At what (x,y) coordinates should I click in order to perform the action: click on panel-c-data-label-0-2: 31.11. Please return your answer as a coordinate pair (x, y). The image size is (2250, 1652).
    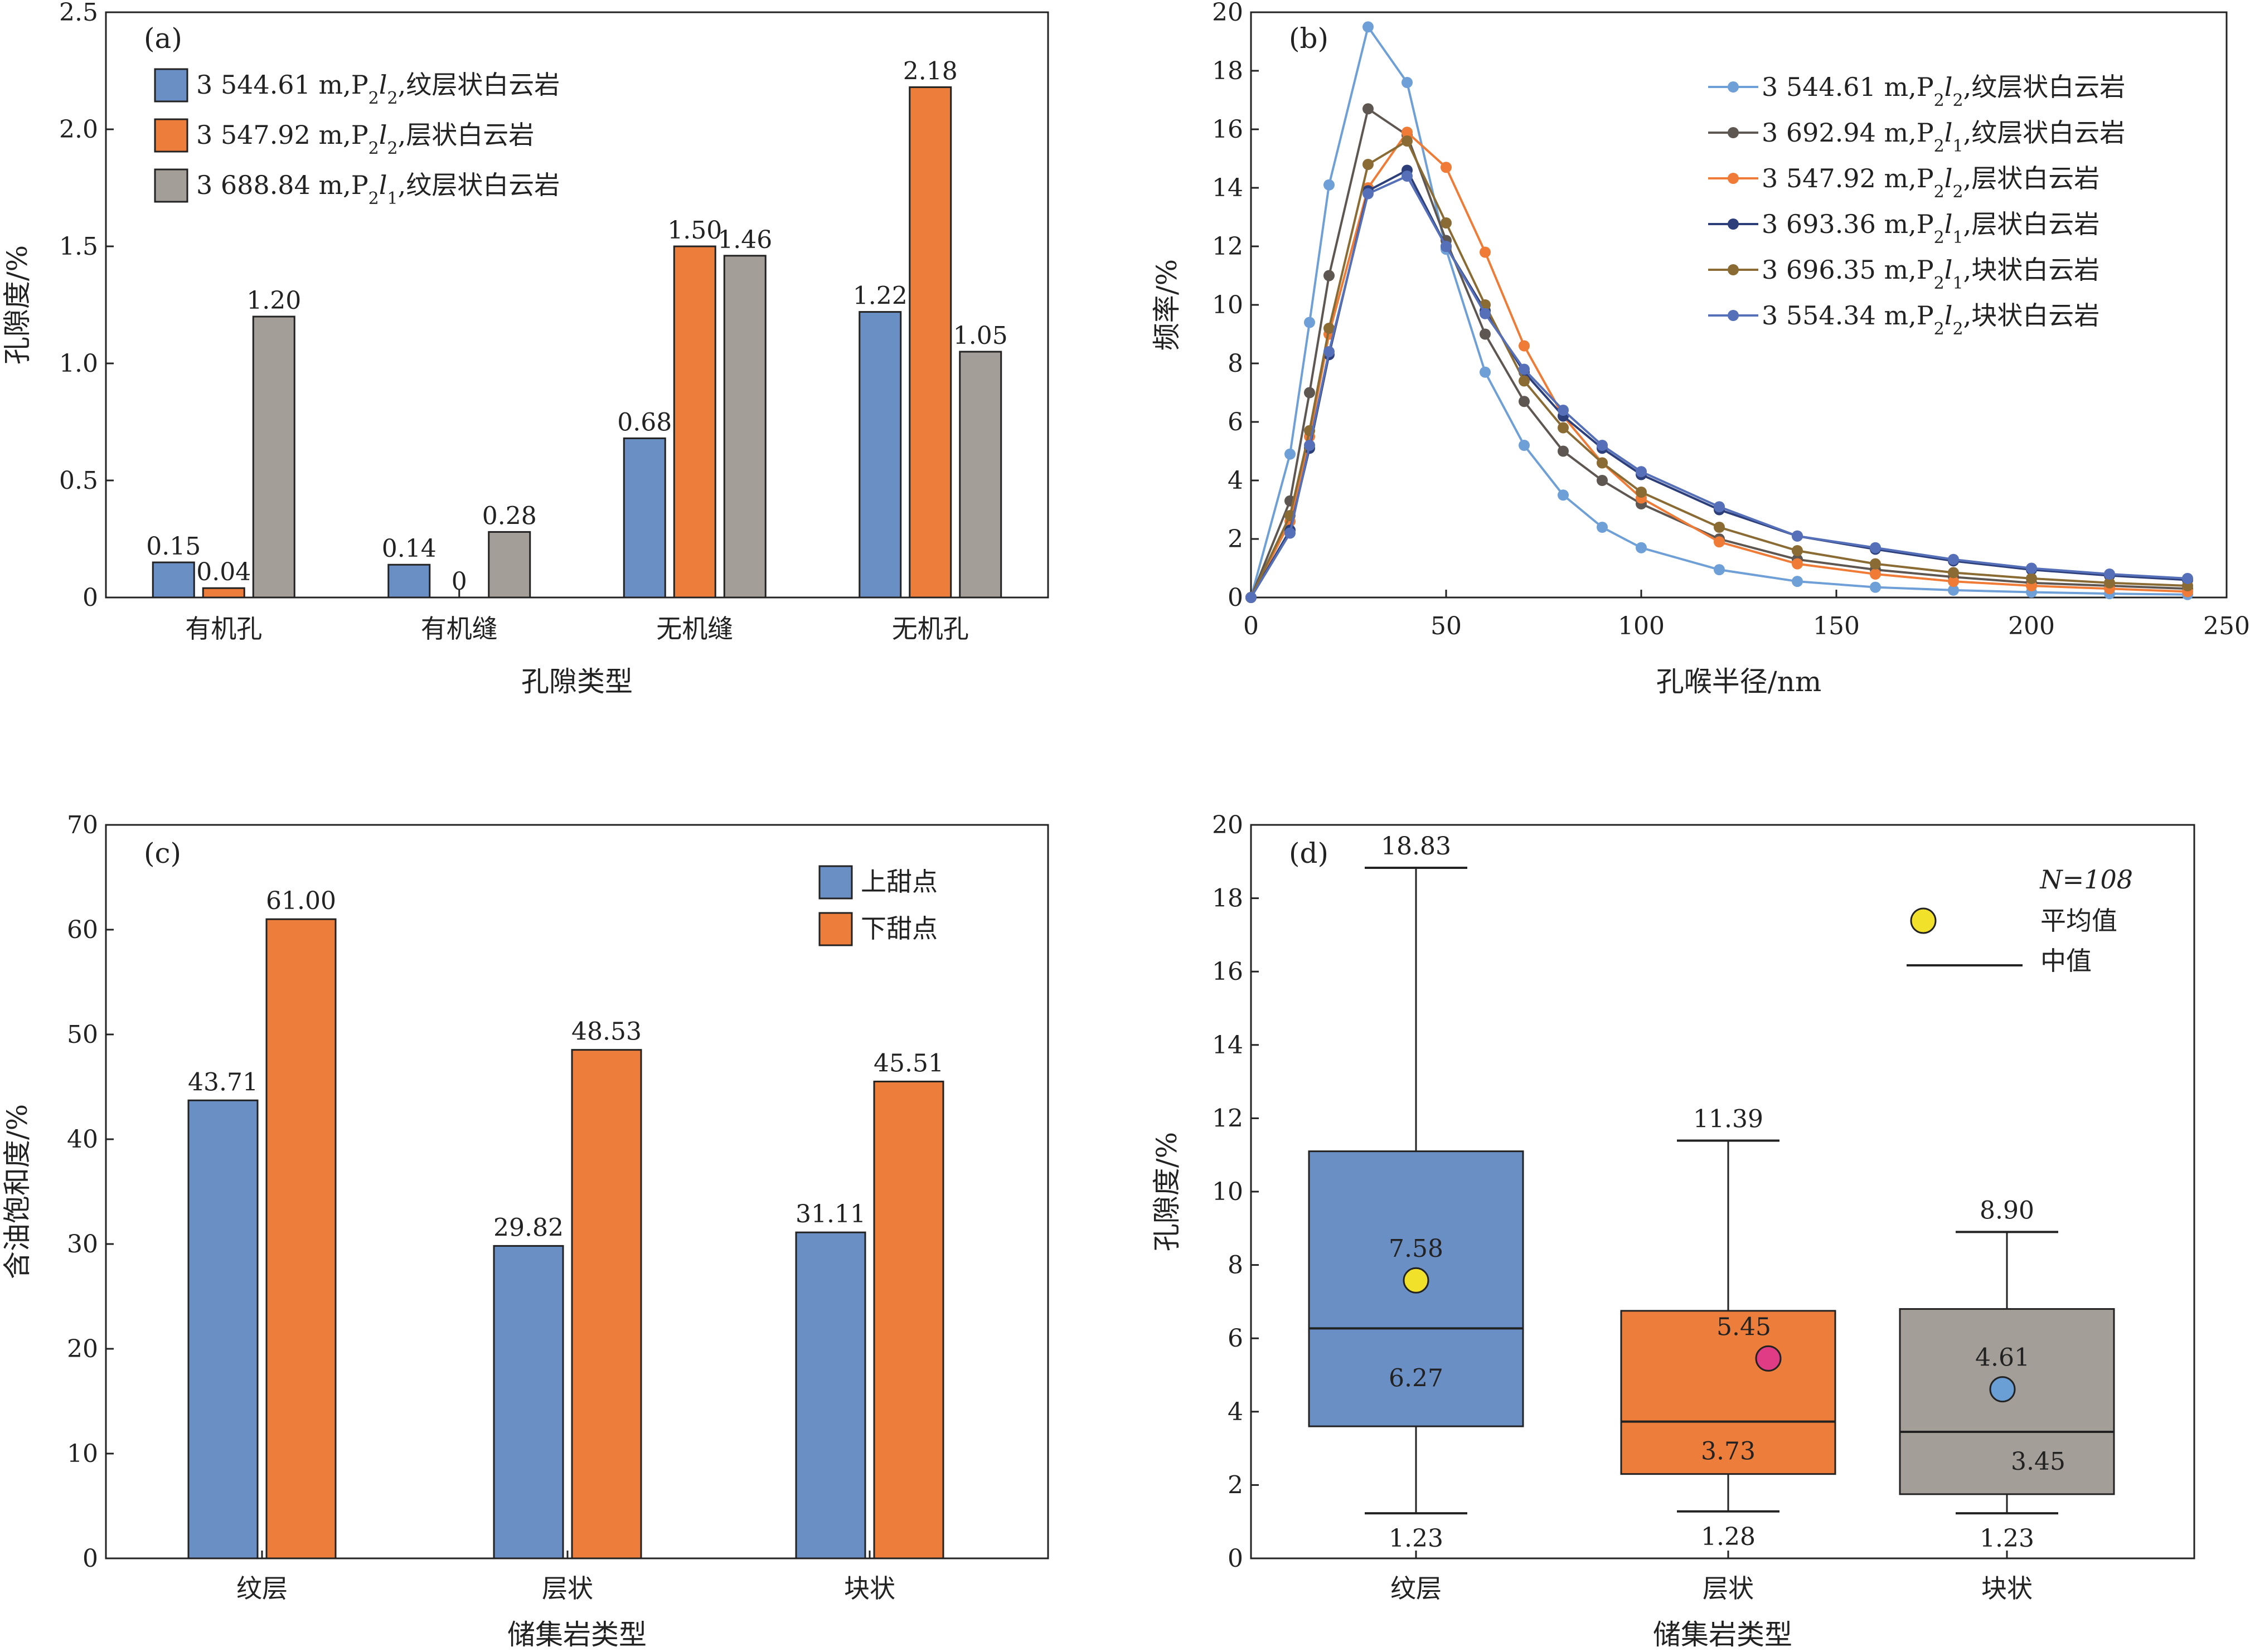
    Looking at the image, I should click on (831, 1214).